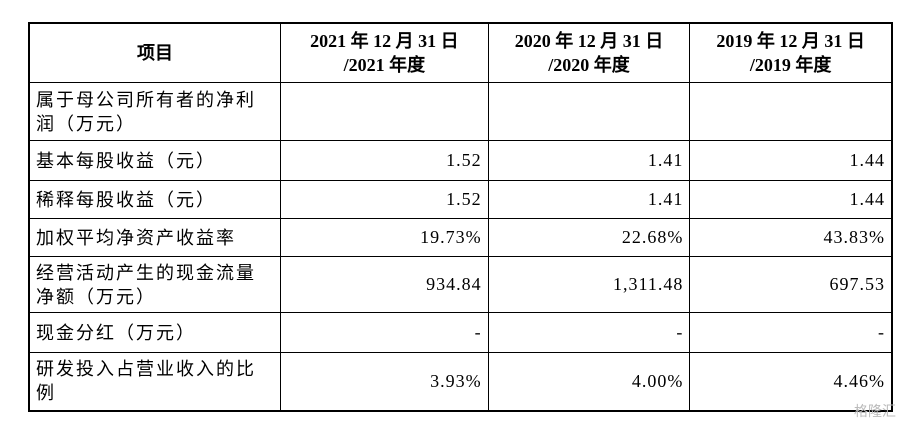  Describe the element at coordinates (155, 111) in the screenshot. I see `row-label: 属于母公司所有者的净利润（万元）` at that location.